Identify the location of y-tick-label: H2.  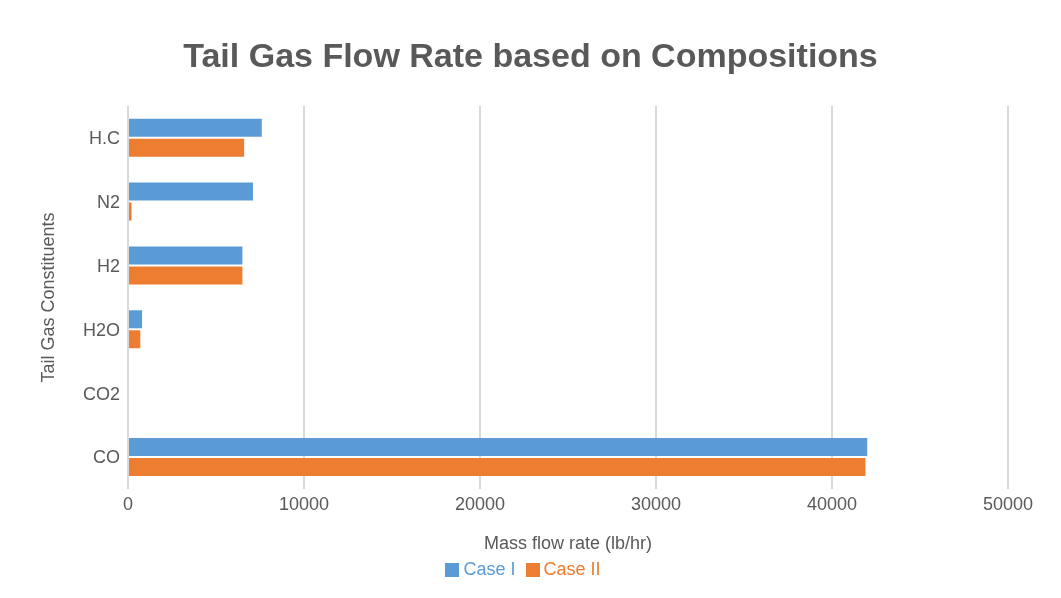
(108, 265).